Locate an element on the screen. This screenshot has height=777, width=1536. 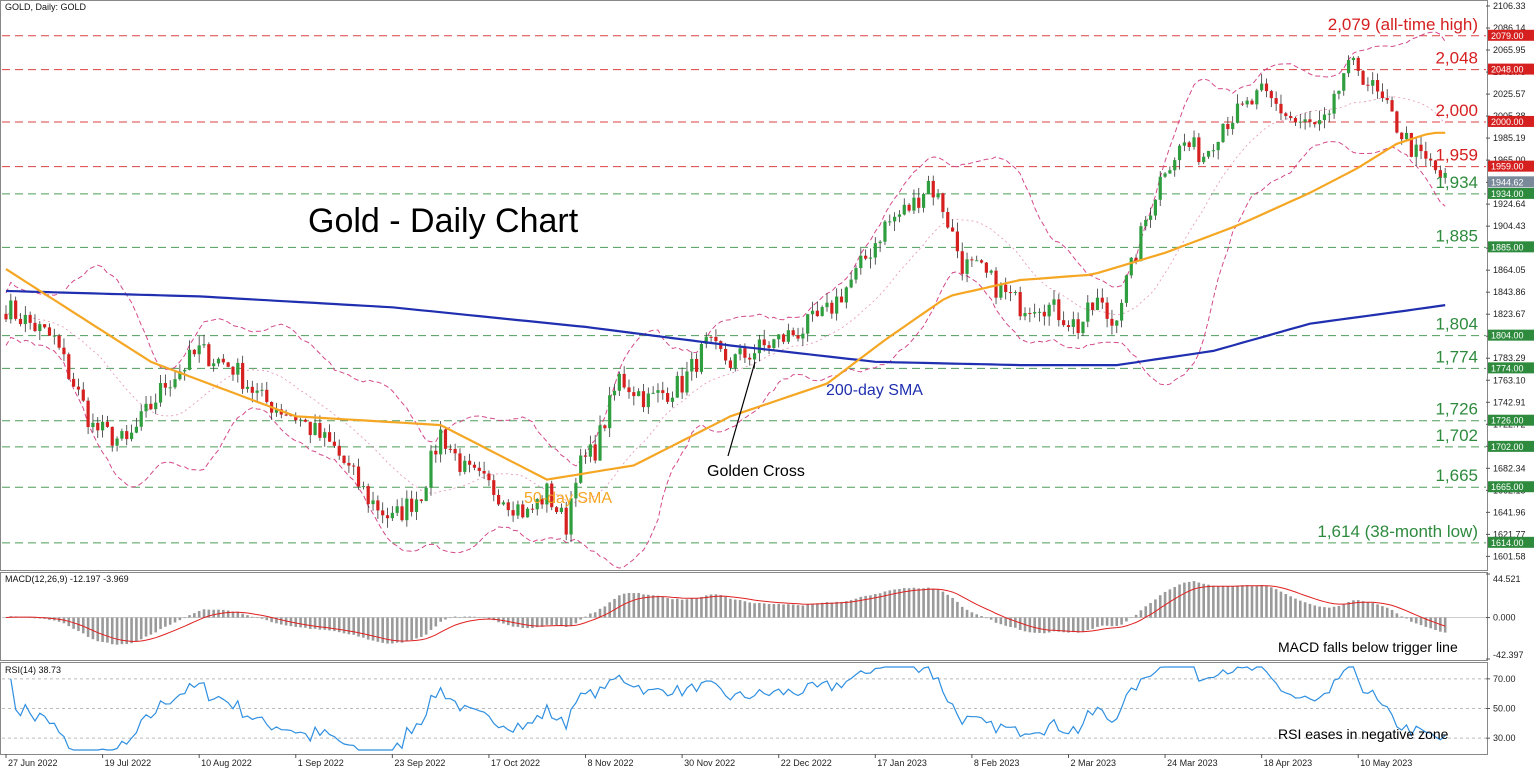
level-label-8: 1,726 is located at coordinates (1456, 409).